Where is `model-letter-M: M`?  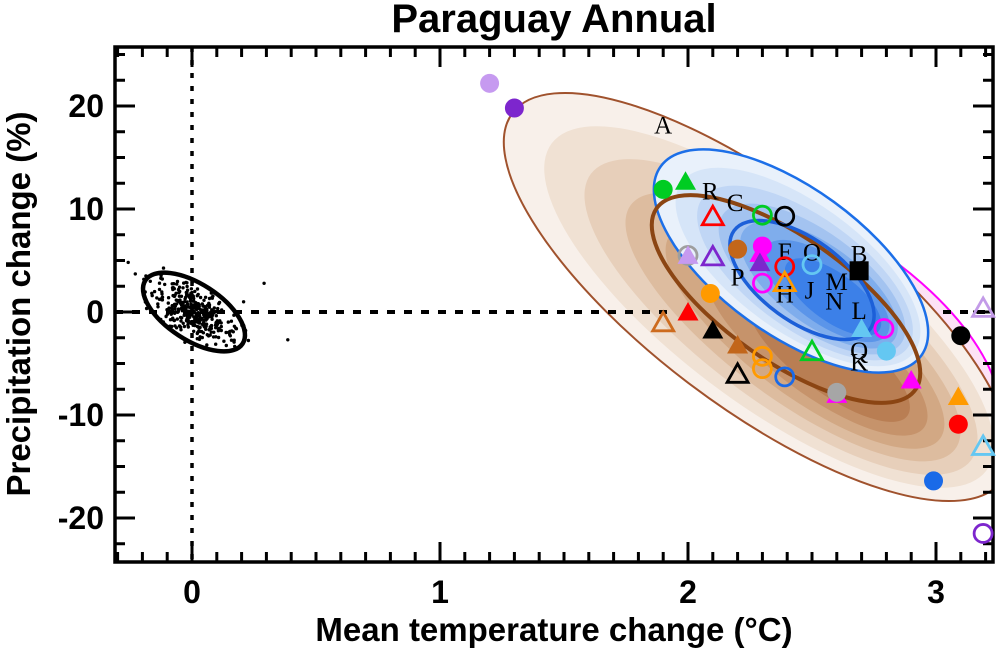
model-letter-M: M is located at coordinates (837, 282).